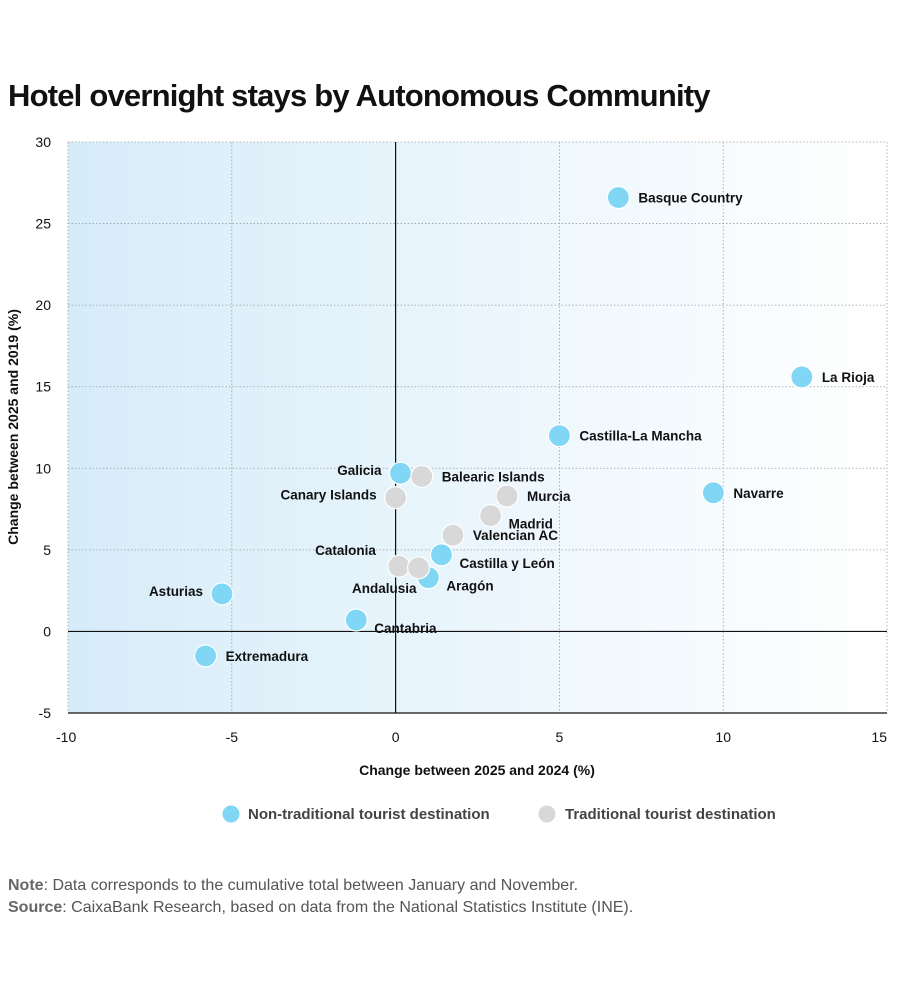  What do you see at coordinates (690, 197) in the screenshot?
I see `point-label-basque-country: Basque Country` at bounding box center [690, 197].